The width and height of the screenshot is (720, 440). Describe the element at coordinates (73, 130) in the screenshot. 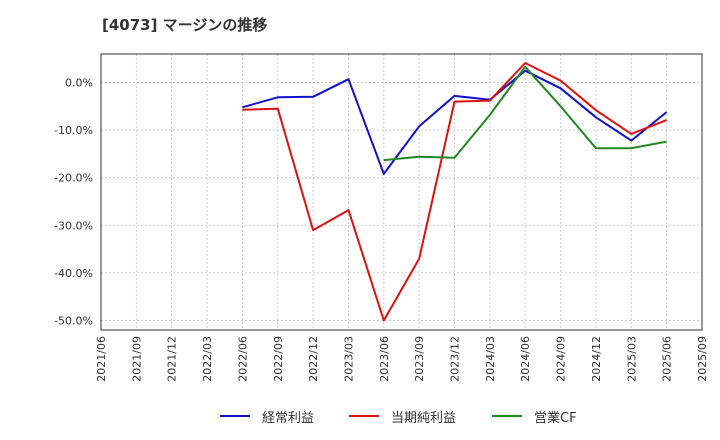

I see `y-tick-label: -10.0%` at that location.